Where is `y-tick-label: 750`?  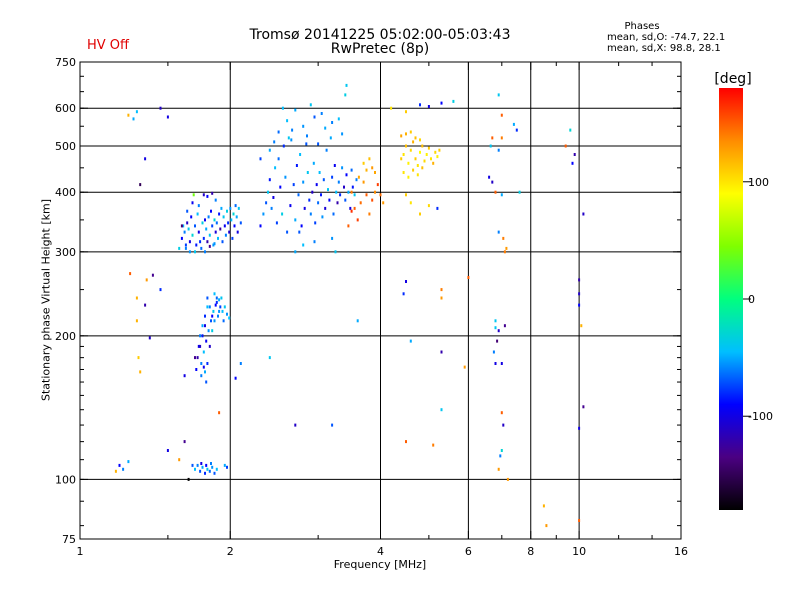 y-tick-label: 750 is located at coordinates (65, 62).